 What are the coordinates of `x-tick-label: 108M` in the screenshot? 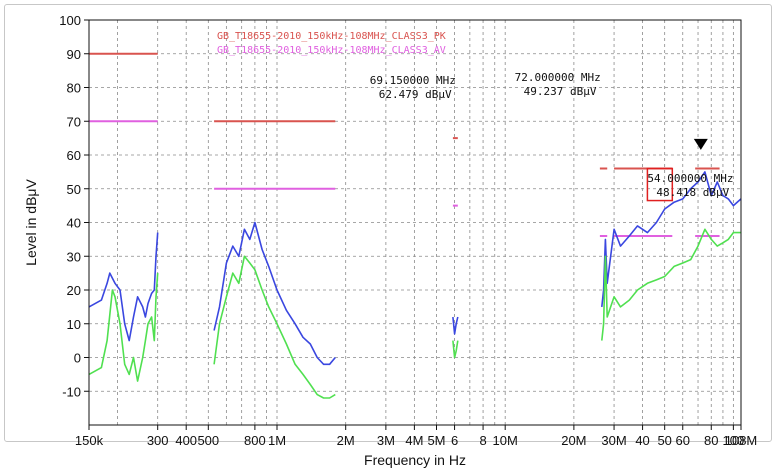 It's located at (741, 440).